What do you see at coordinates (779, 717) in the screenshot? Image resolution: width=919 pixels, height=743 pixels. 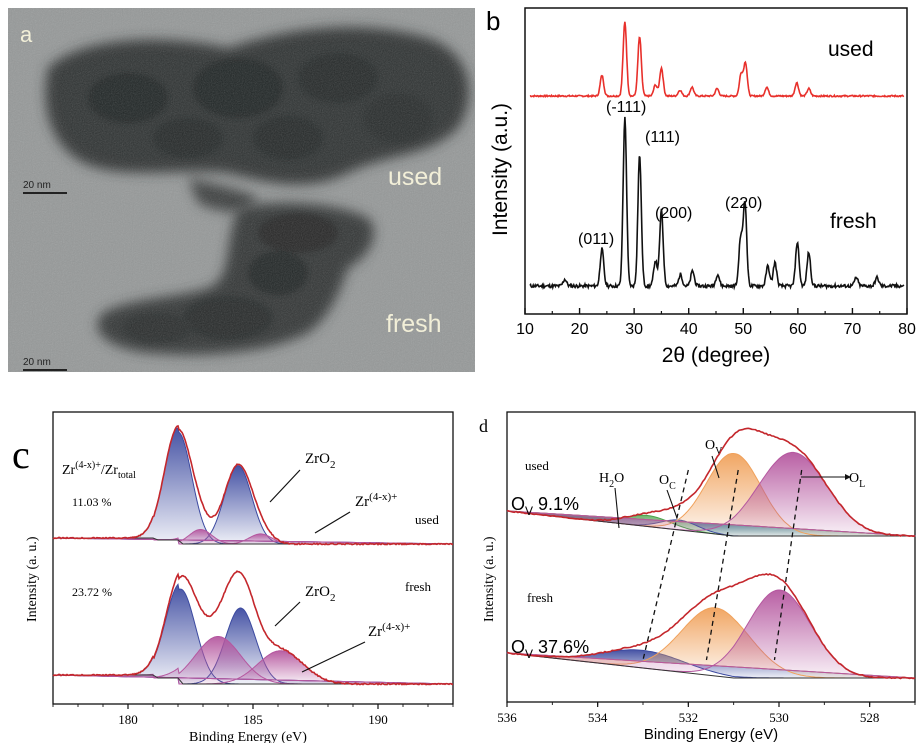 I see `d-x-tick-label: 530` at bounding box center [779, 717].